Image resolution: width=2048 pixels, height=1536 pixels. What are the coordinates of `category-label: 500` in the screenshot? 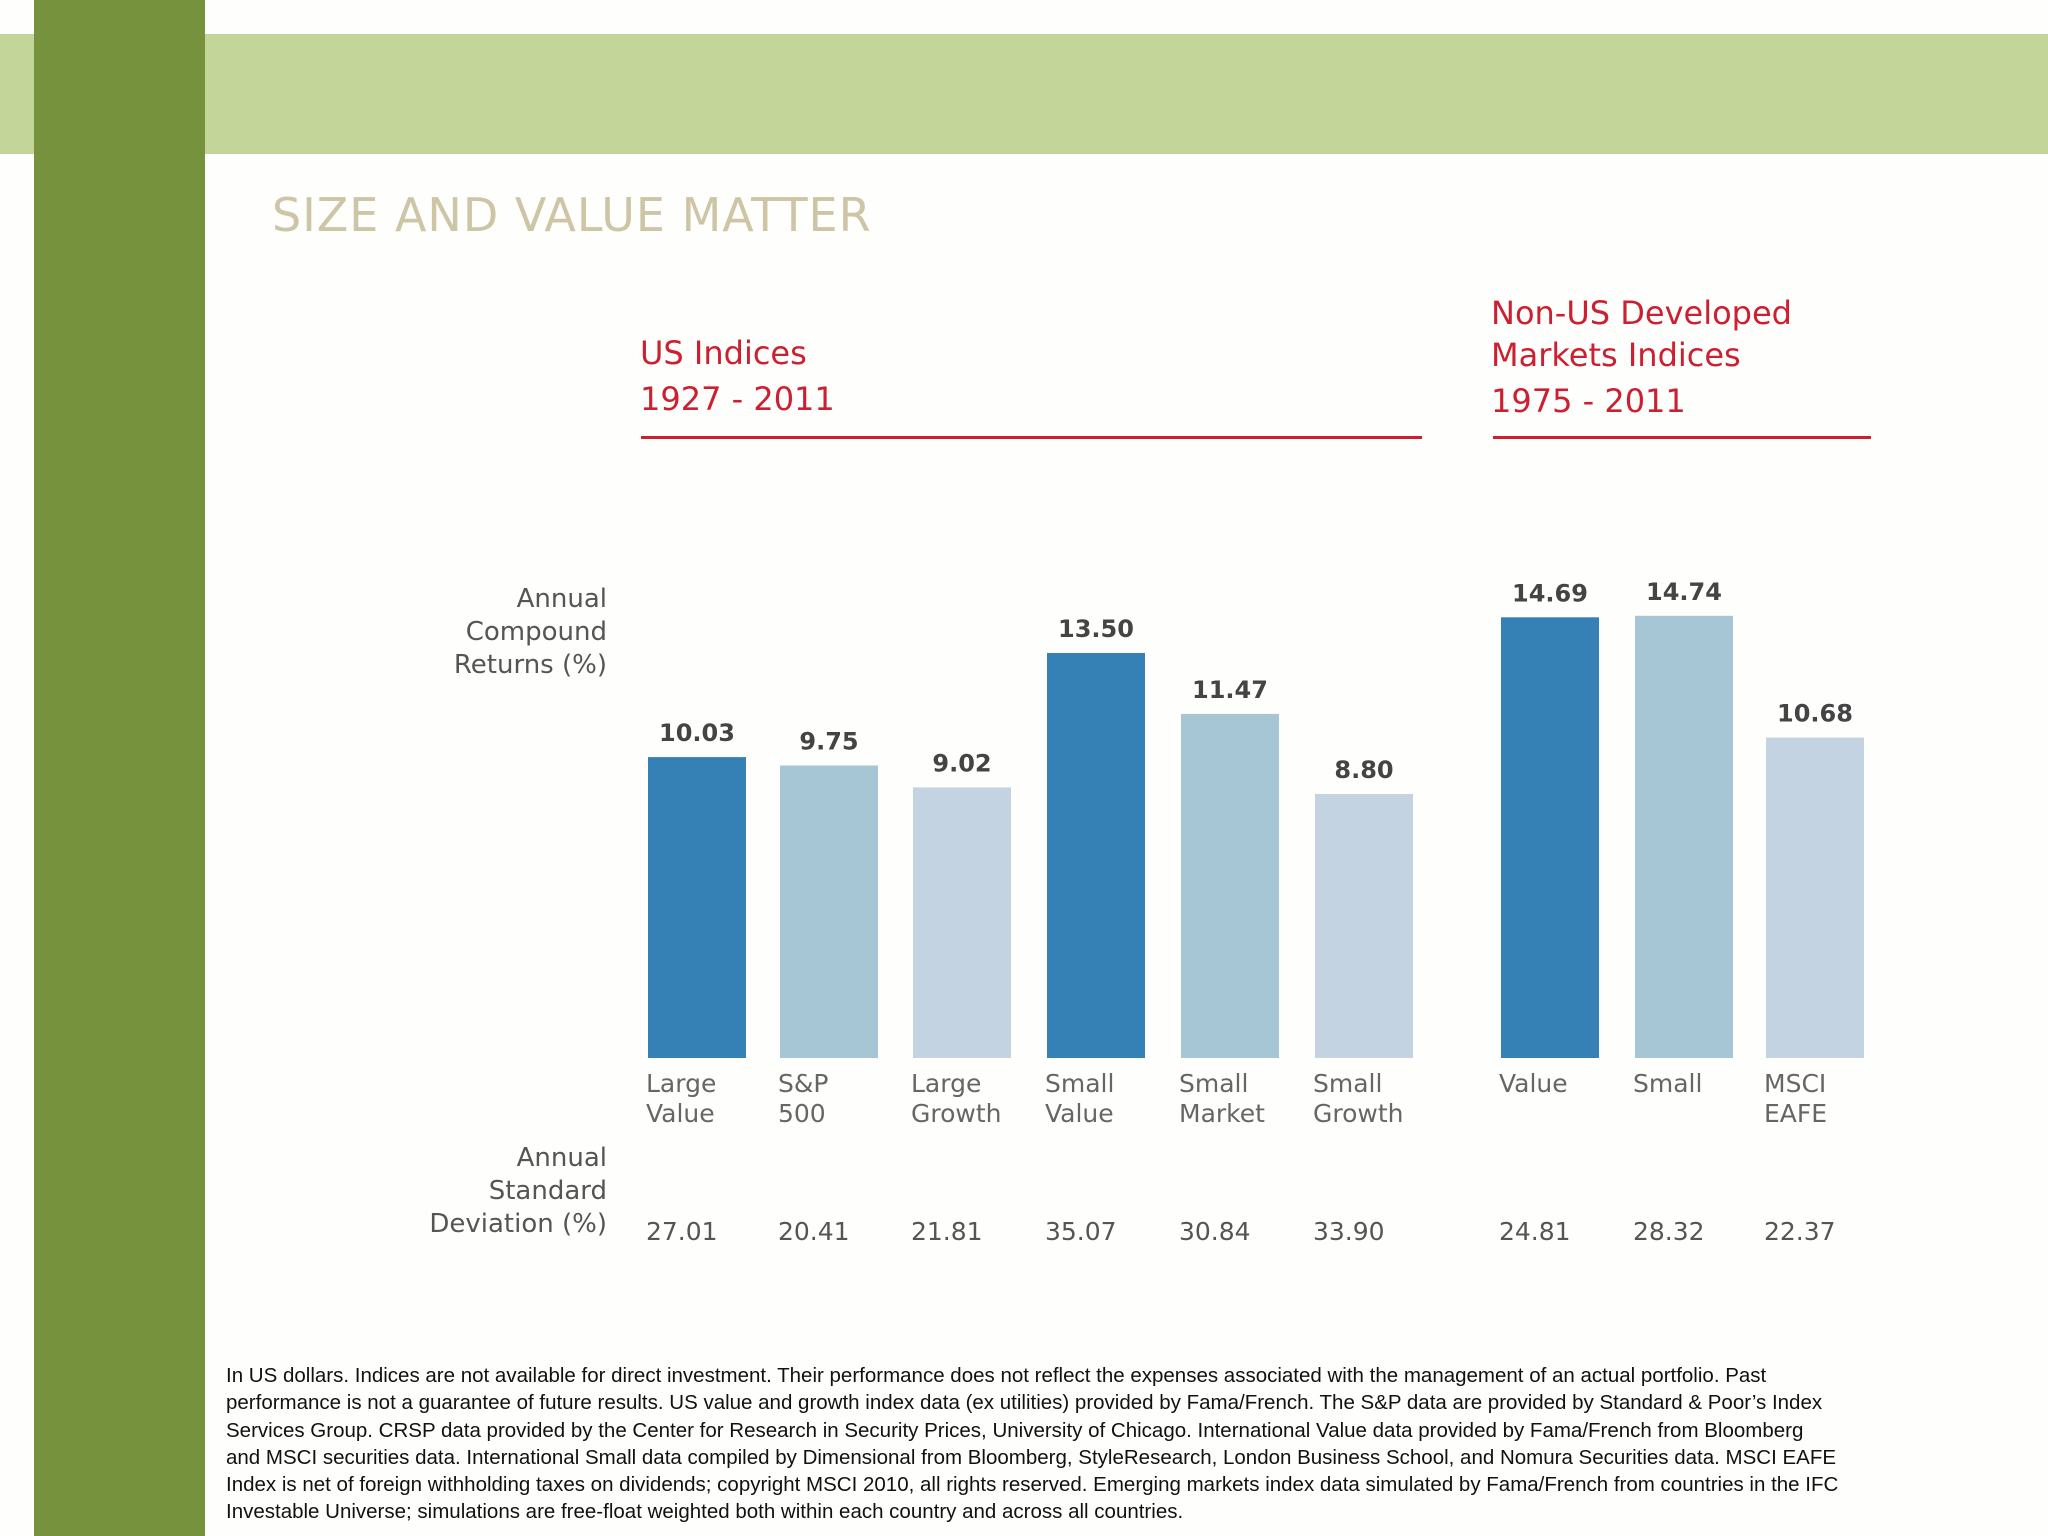 It's located at (802, 1113).